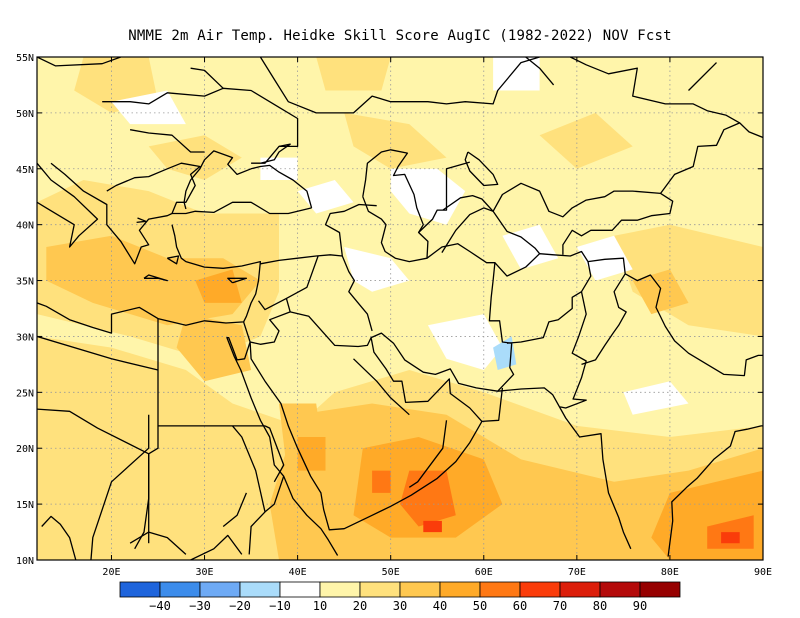  I want to click on y-tick-label: 15N, so click(25, 505).